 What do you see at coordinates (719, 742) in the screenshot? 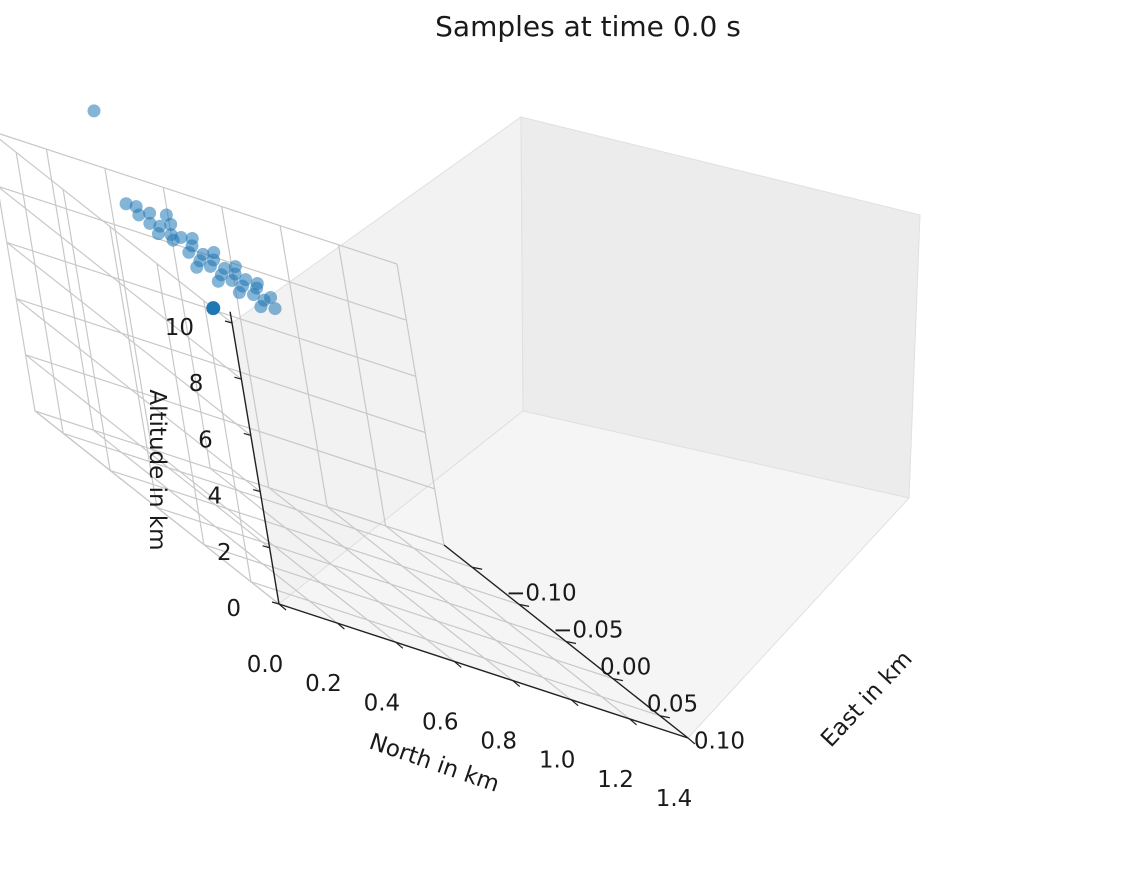
I see `east-tick-label: 0.10` at bounding box center [719, 742].